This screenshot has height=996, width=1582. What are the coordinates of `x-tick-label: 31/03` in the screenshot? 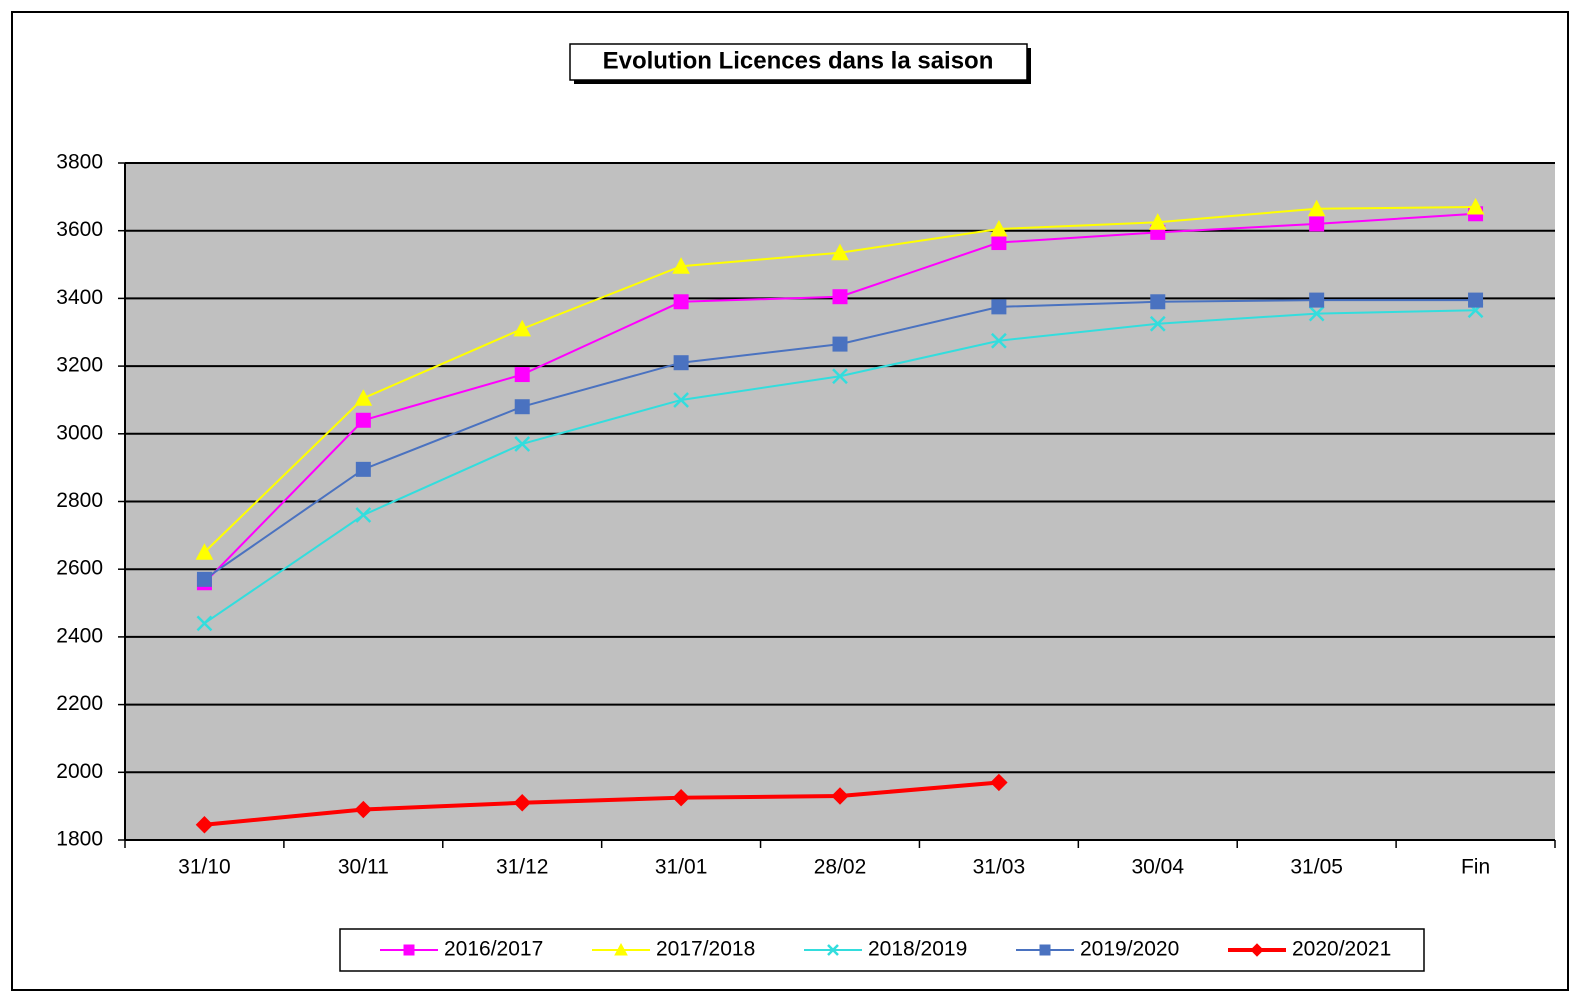 It's located at (999, 867).